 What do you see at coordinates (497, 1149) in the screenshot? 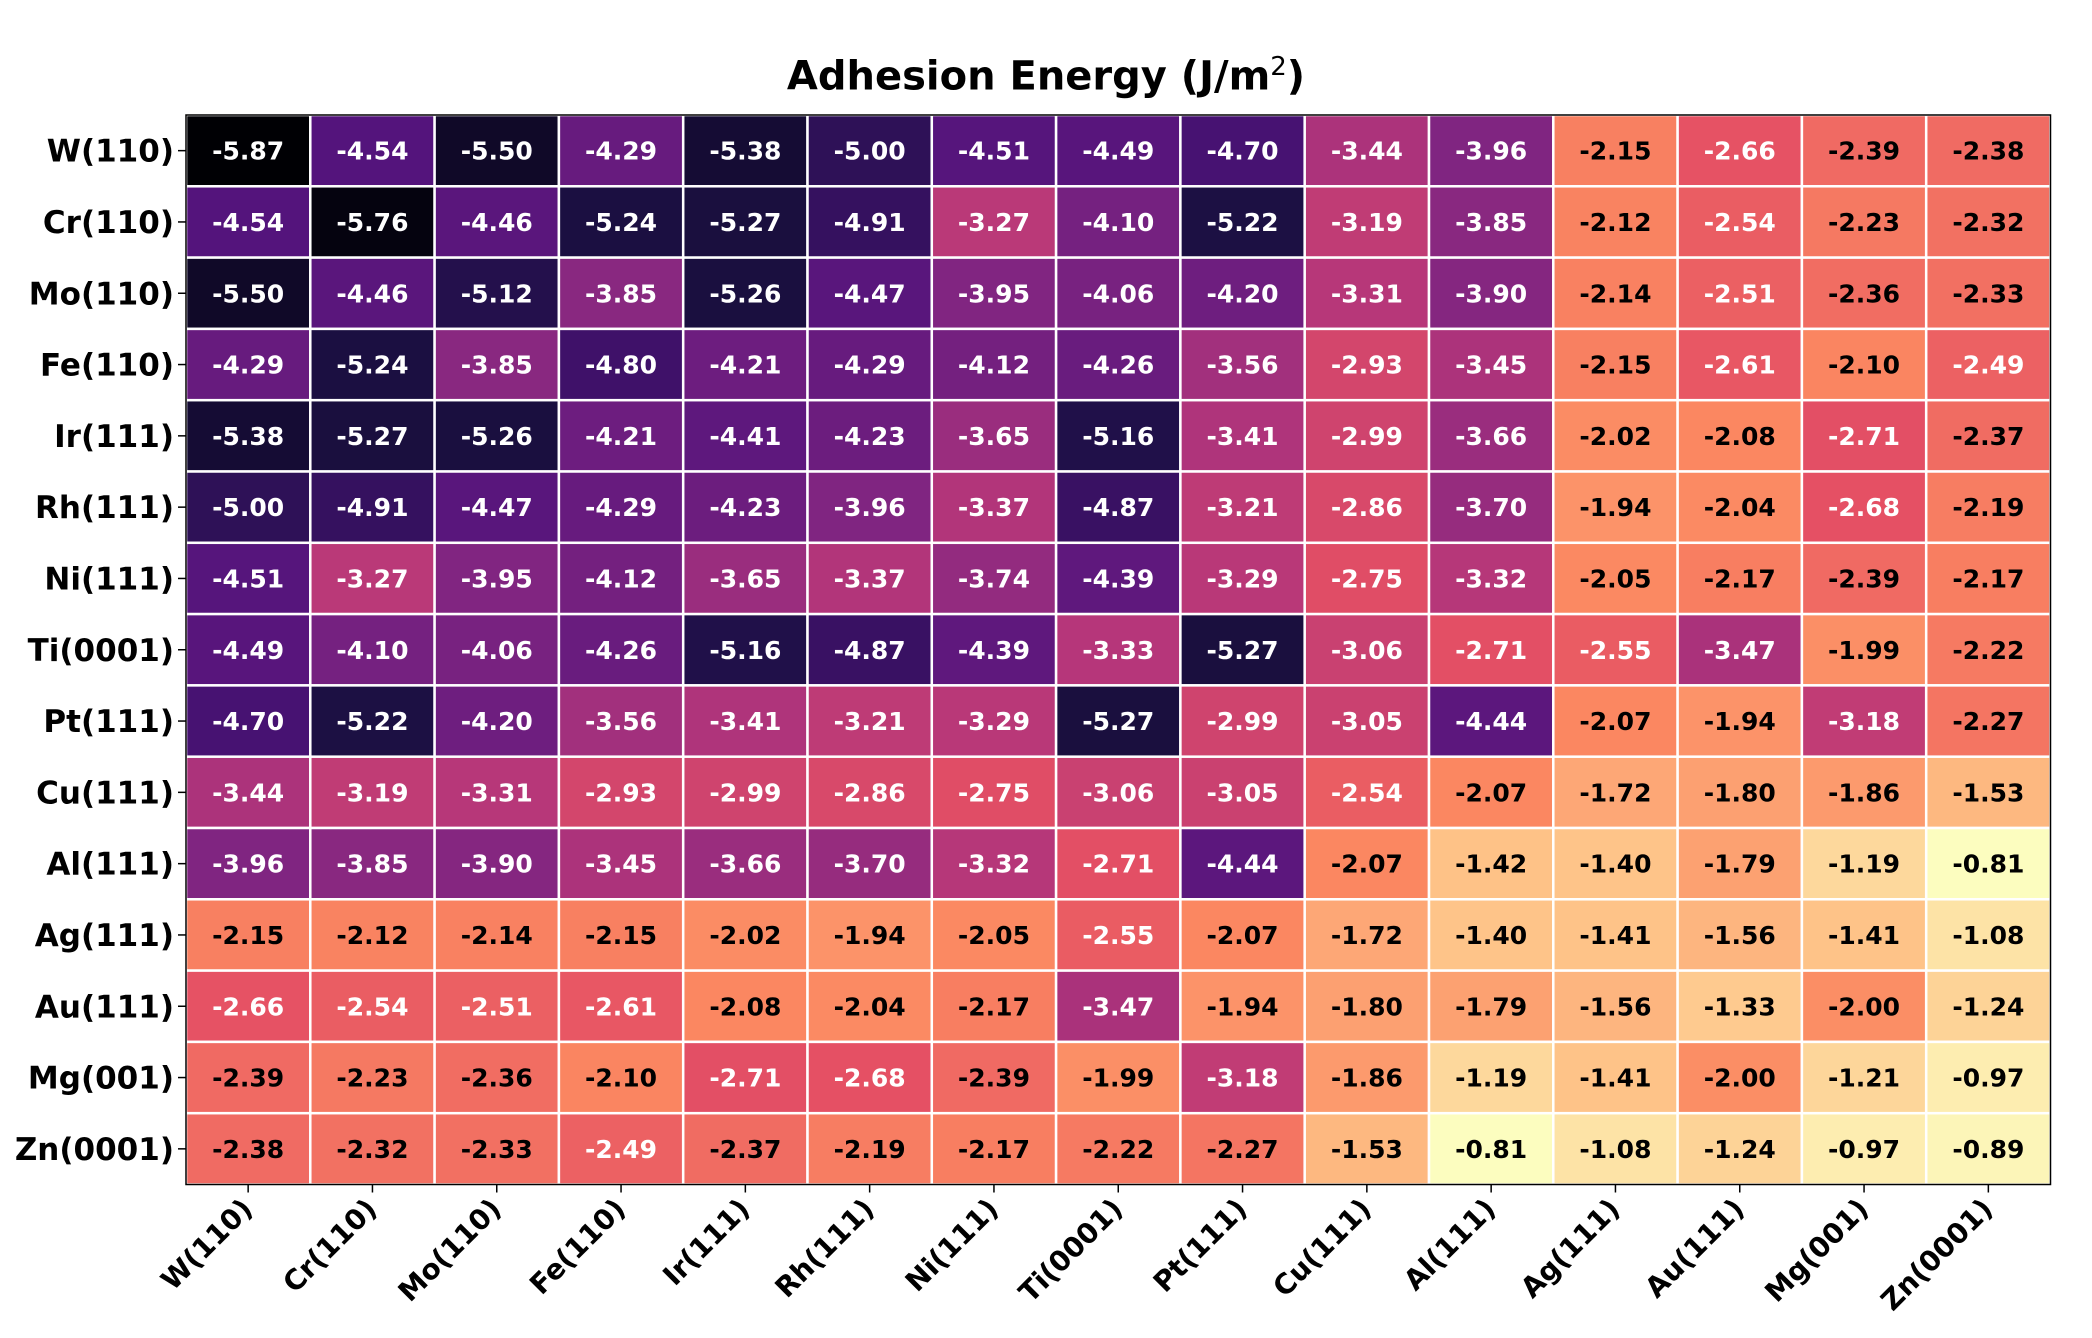
I see `cell-value-label: -2.33` at bounding box center [497, 1149].